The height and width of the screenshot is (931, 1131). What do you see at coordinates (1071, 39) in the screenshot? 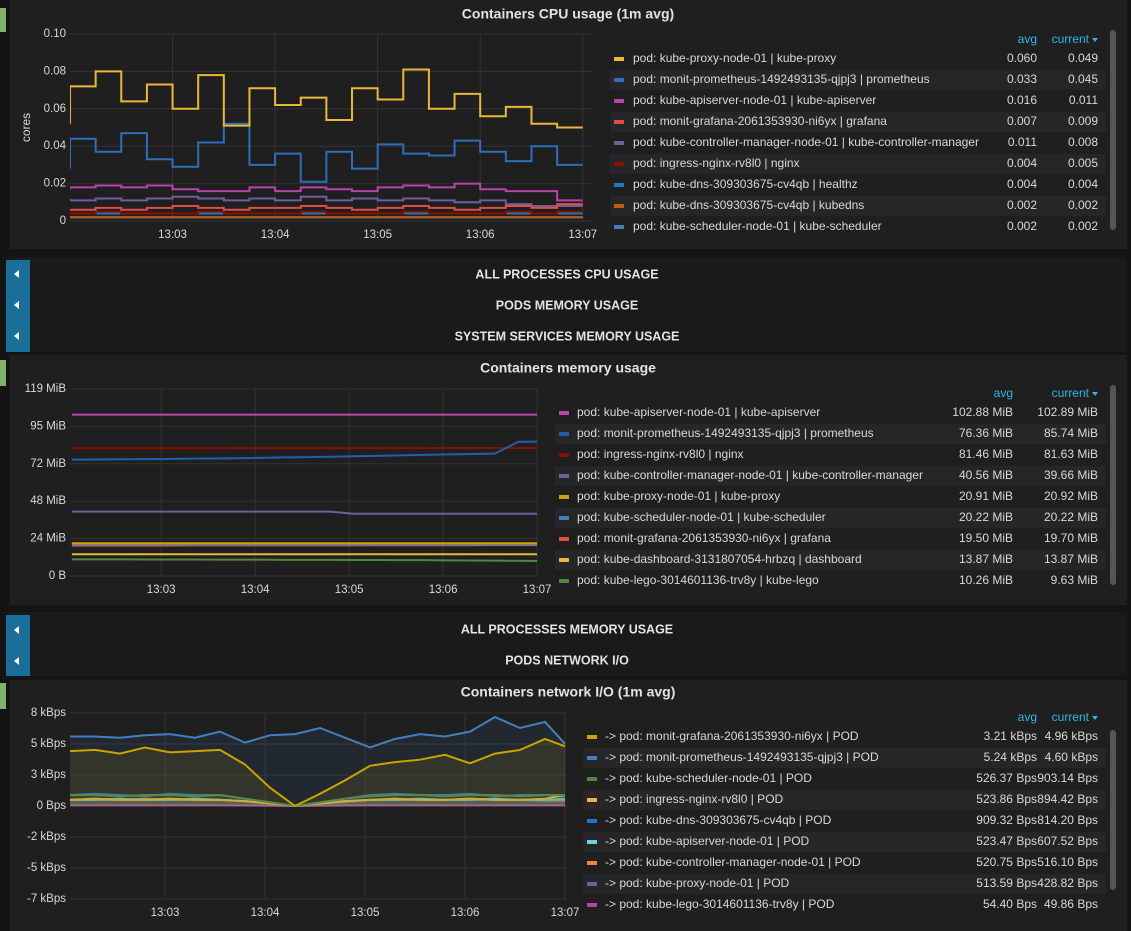
I see `legend-header: current` at bounding box center [1071, 39].